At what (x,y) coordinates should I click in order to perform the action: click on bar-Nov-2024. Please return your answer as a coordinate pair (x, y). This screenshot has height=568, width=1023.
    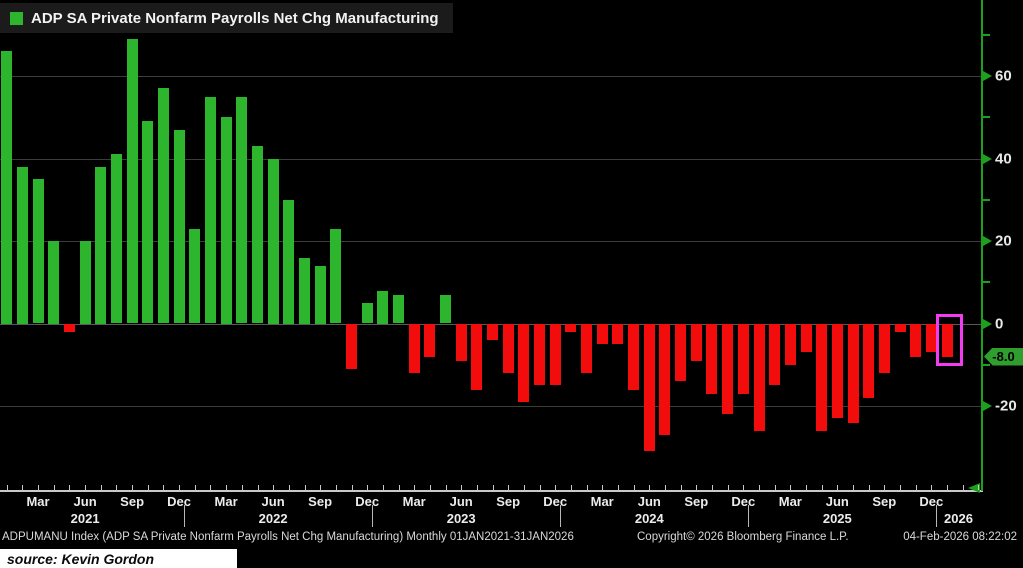
    Looking at the image, I should click on (728, 369).